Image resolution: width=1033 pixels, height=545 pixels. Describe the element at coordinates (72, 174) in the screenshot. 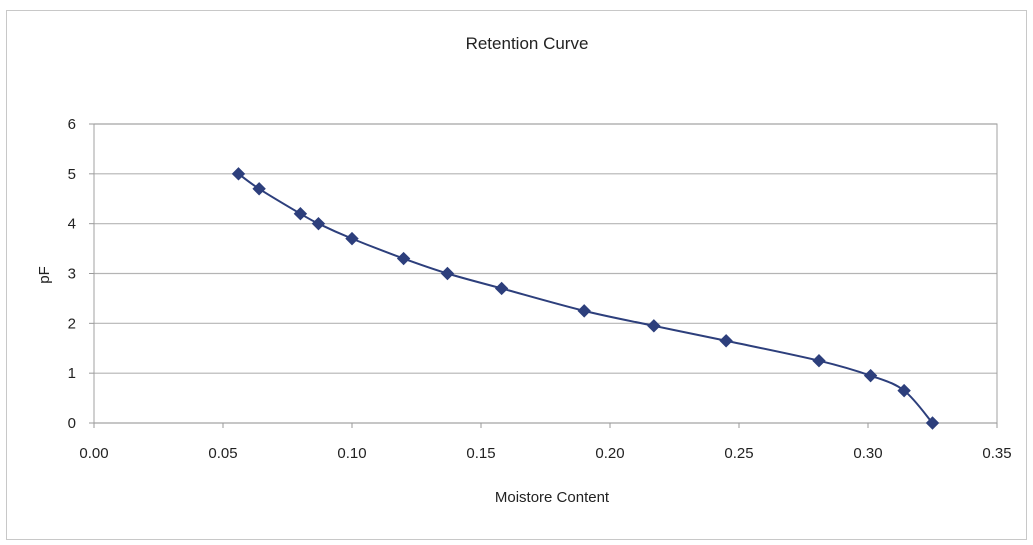

I see `y-tick-label: 5` at that location.